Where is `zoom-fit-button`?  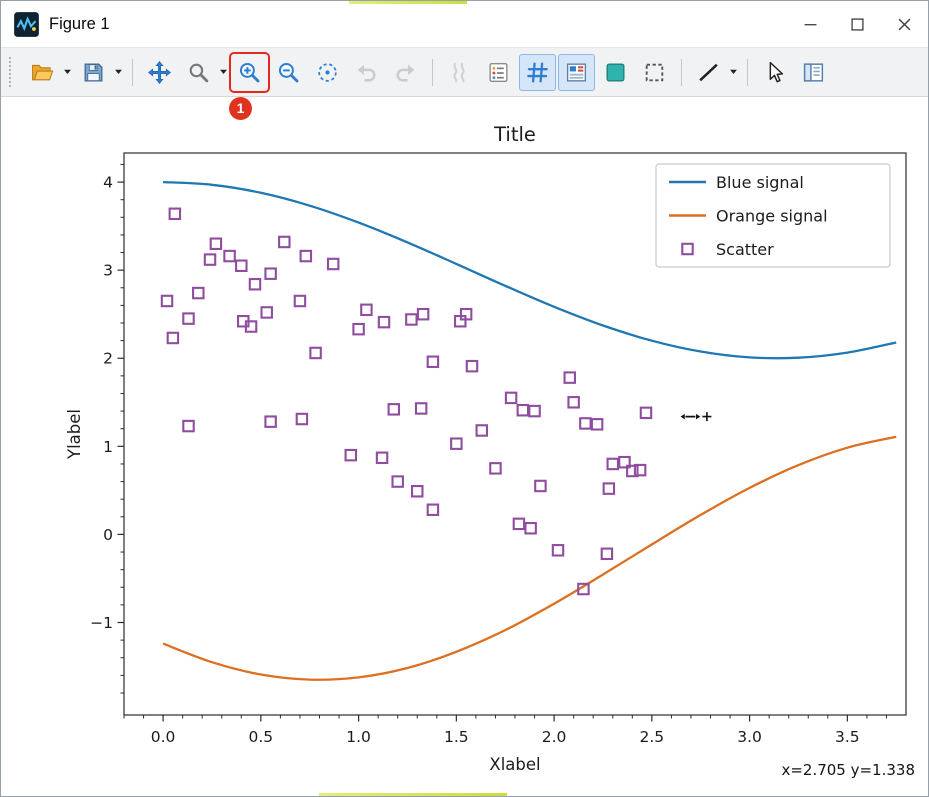 zoom-fit-button is located at coordinates (327, 72).